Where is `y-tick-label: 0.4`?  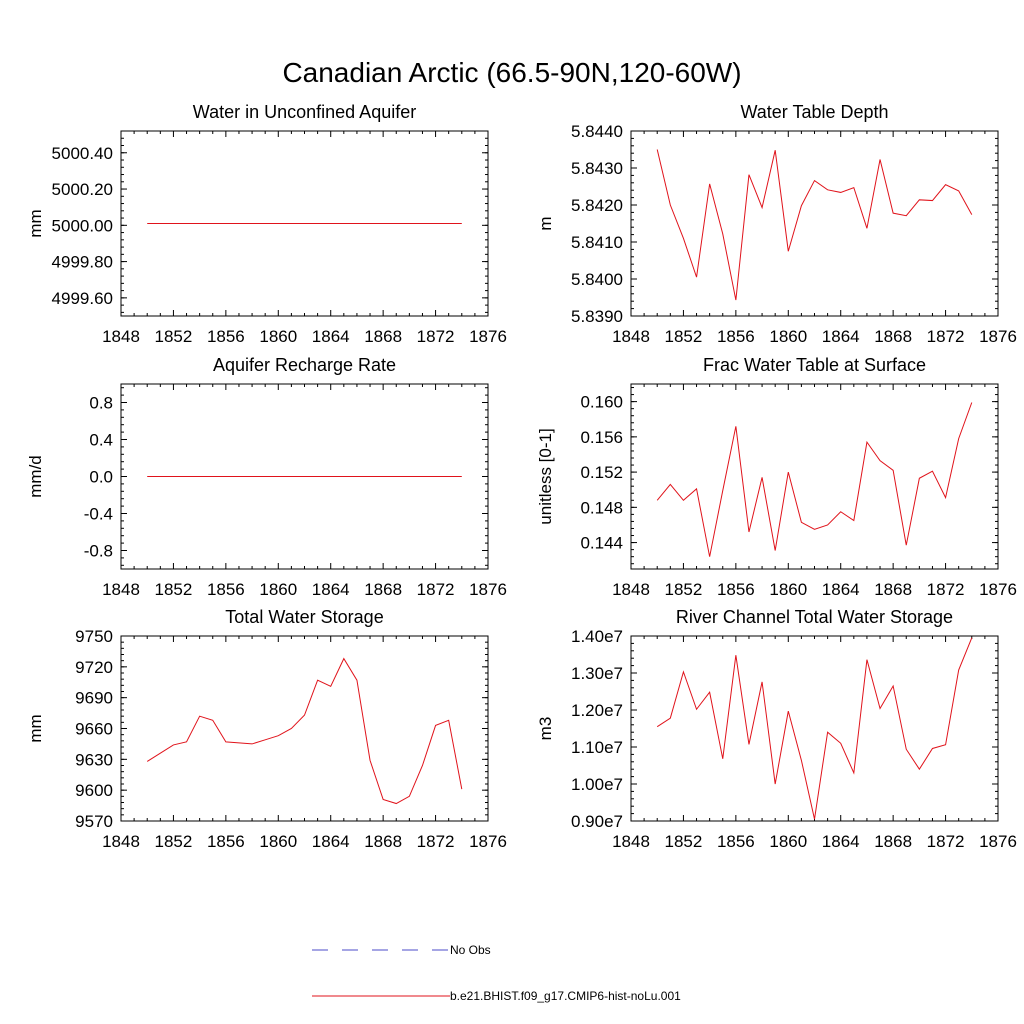 y-tick-label: 0.4 is located at coordinates (101, 440).